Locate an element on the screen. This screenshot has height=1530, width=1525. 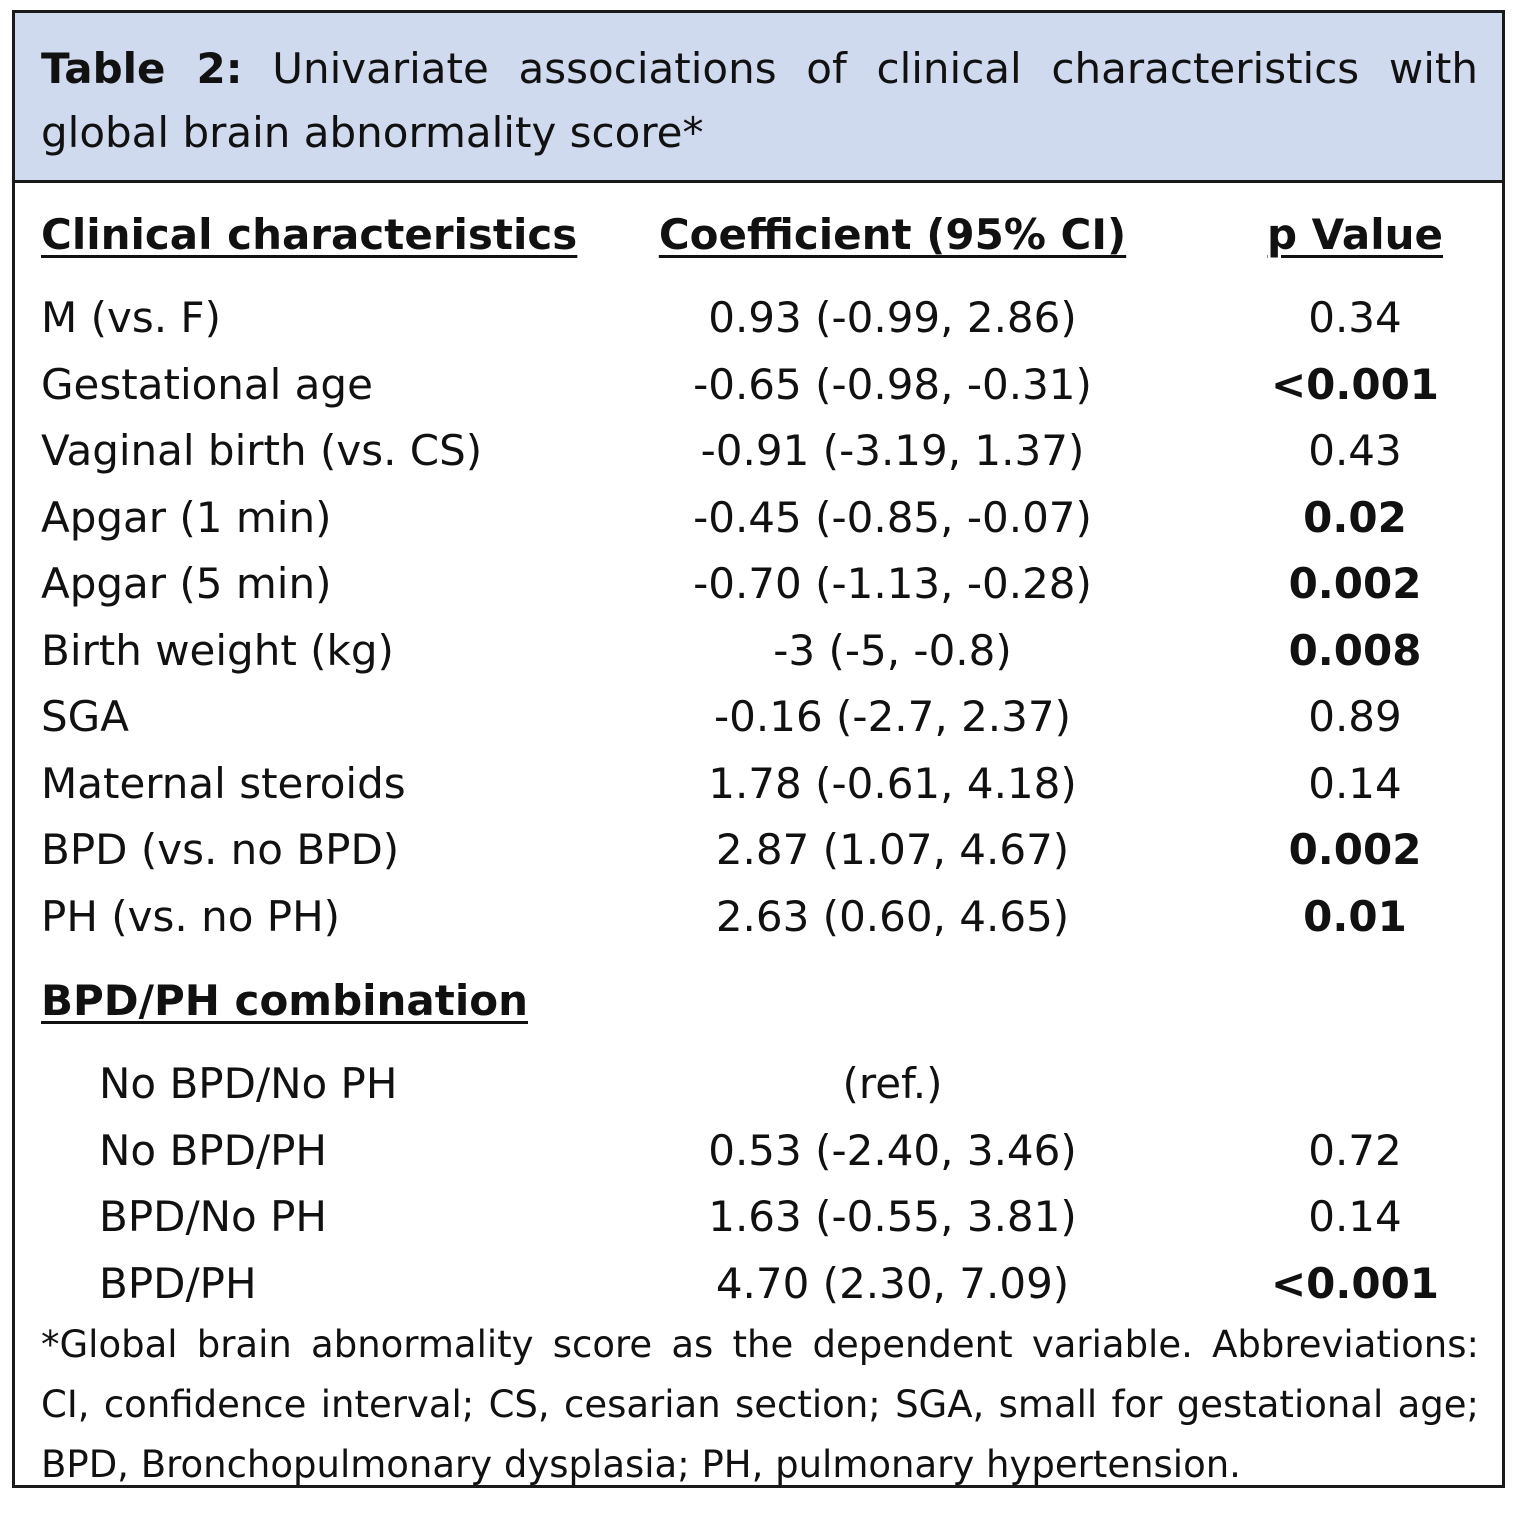
table-row: Birth weight (kg) -3 (-5, -0.8) 0.008 is located at coordinates (758, 651).